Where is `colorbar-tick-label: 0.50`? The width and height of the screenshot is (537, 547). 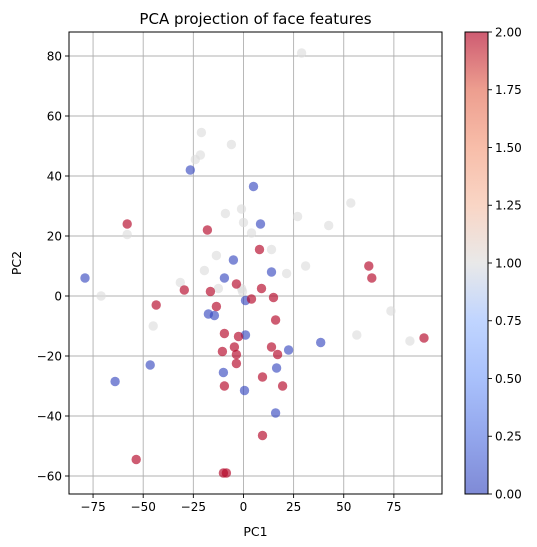
colorbar-tick-label: 0.50 is located at coordinates (508, 379).